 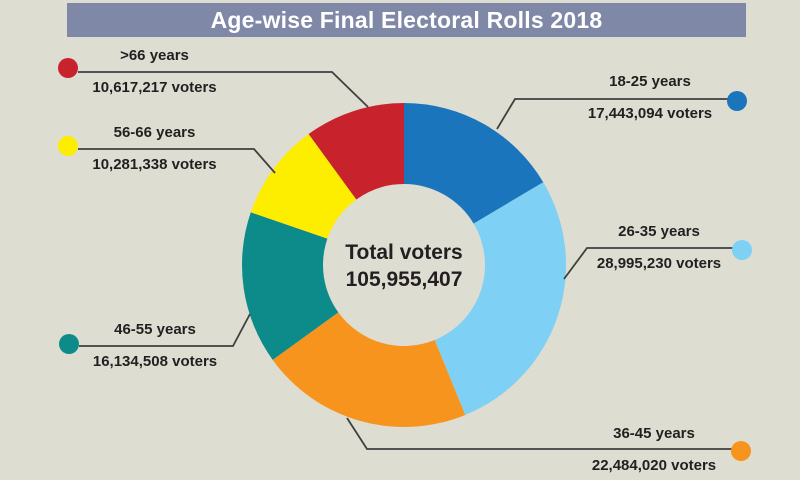 What do you see at coordinates (154, 72) in the screenshot?
I see `callout-over-66: >66 years 10,617,217 voters` at bounding box center [154, 72].